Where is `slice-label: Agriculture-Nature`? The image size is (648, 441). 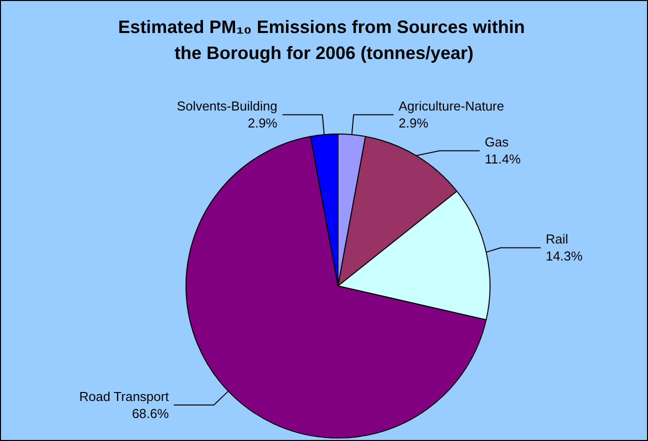
slice-label: Agriculture-Nature is located at coordinates (451, 106).